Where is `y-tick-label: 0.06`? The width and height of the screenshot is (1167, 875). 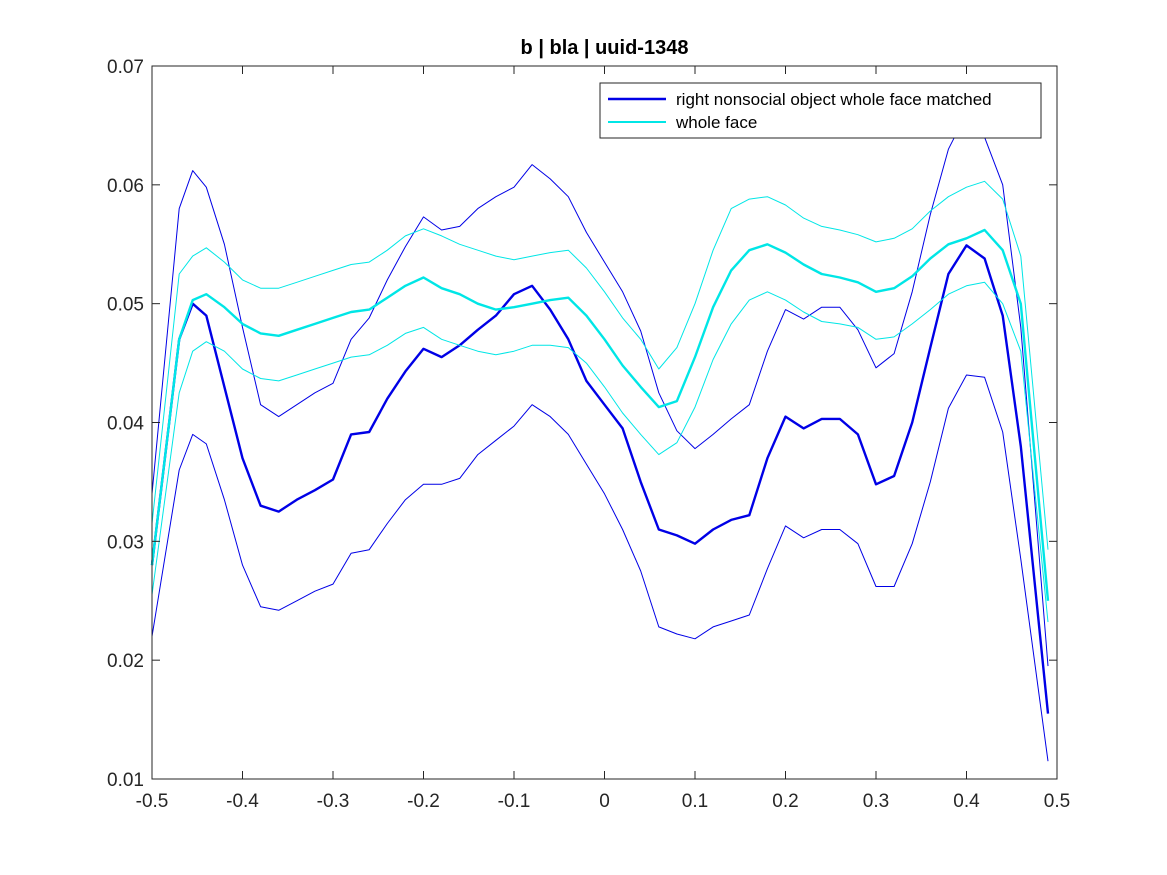
y-tick-label: 0.06 is located at coordinates (125, 186).